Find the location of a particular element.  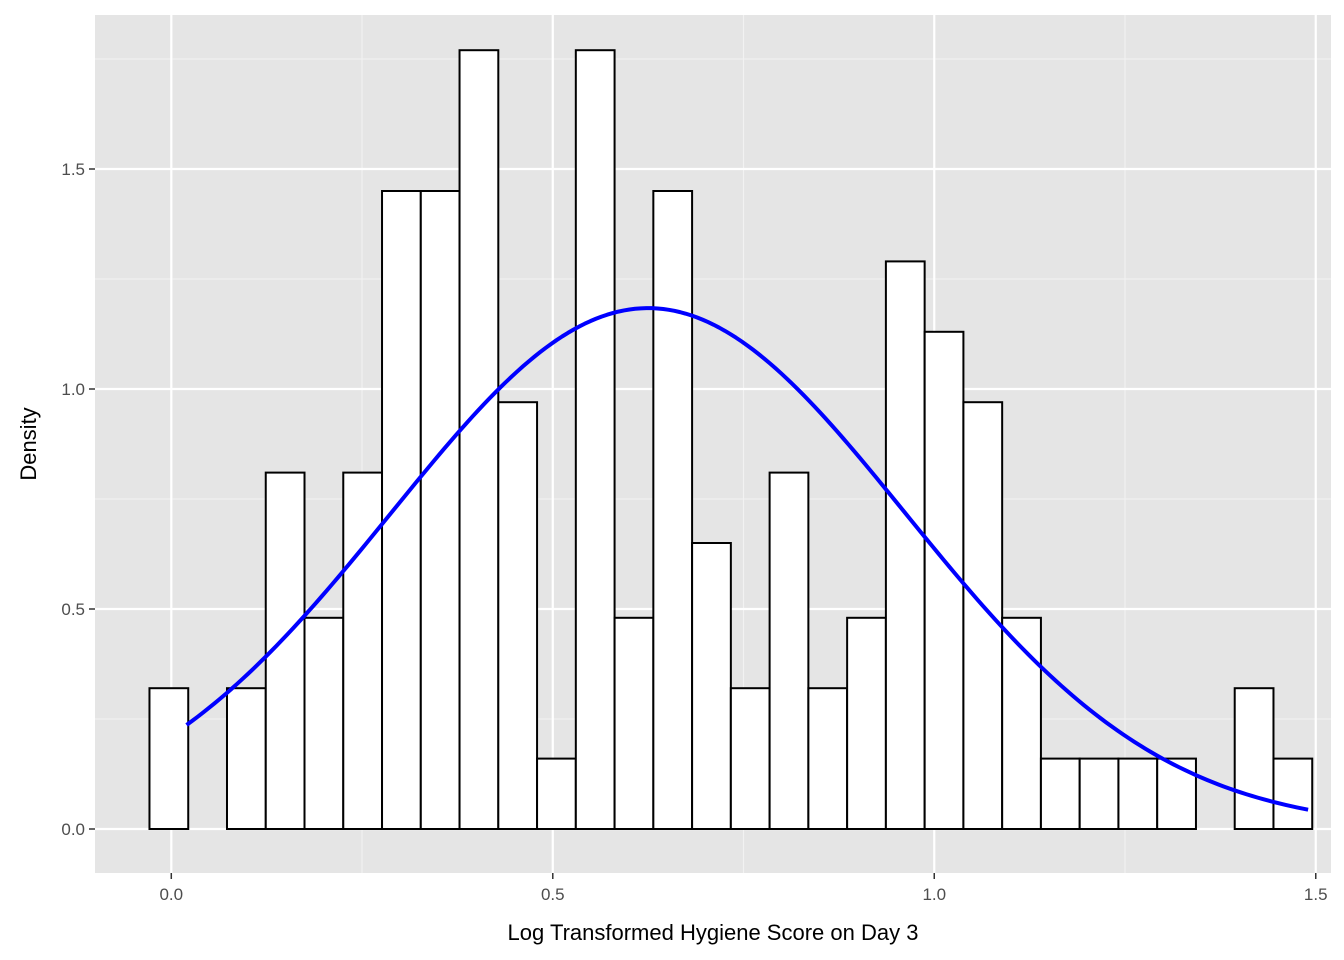

y-axis: 0.0 0.5 1.0 1.5 is located at coordinates (78, 499).